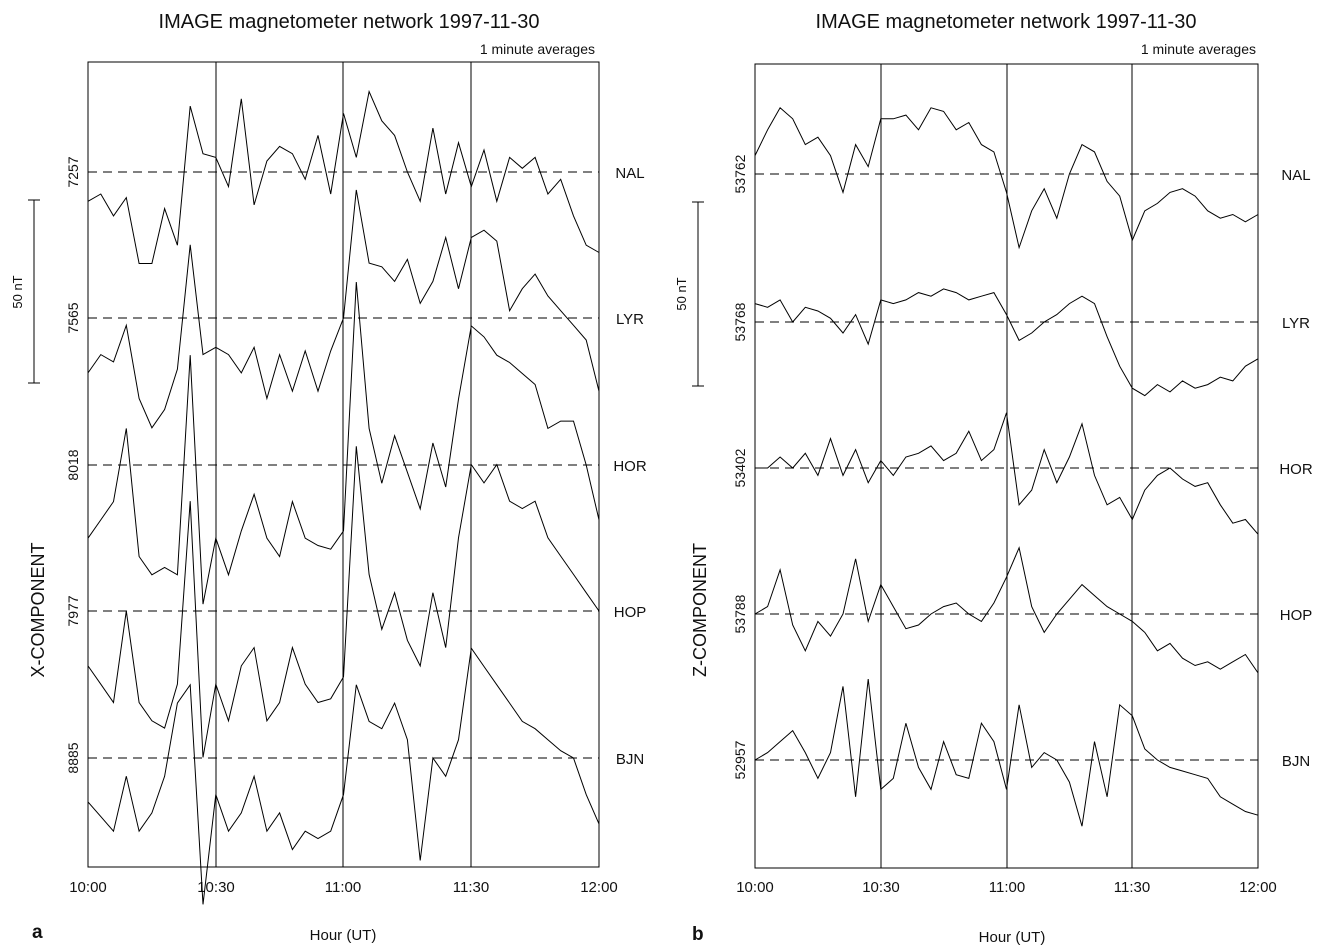  What do you see at coordinates (698, 934) in the screenshot?
I see `panel-b-letter: b` at bounding box center [698, 934].